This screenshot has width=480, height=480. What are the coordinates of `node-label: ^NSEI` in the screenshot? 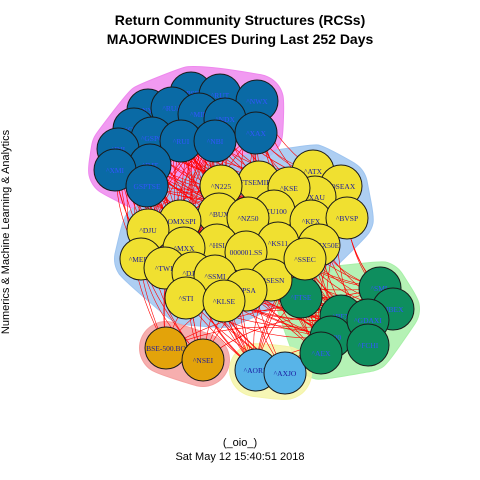 It's located at (203, 360).